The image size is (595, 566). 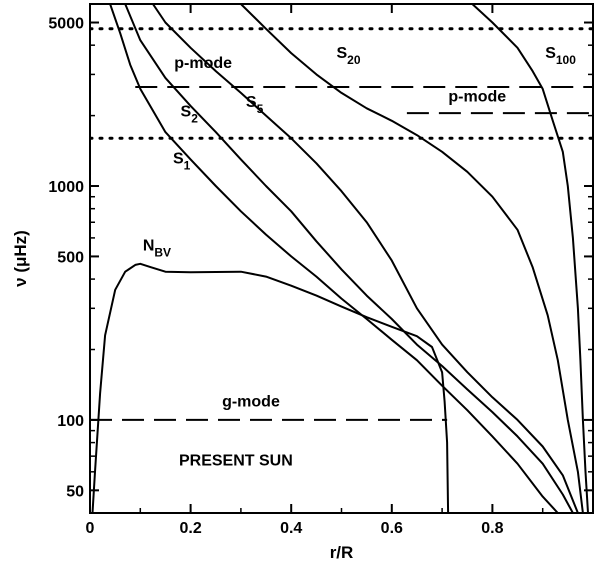 What do you see at coordinates (492, 528) in the screenshot?
I see `x-tick-label: 0.8` at bounding box center [492, 528].